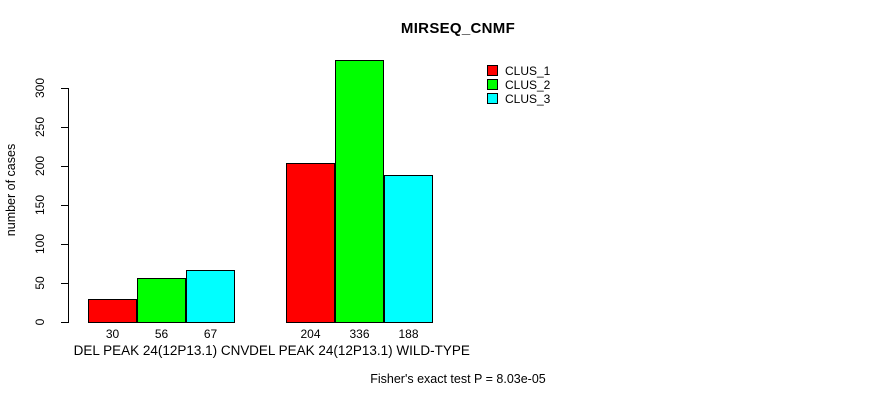 The height and width of the screenshot is (400, 890). Describe the element at coordinates (528, 99) in the screenshot. I see `legend-label-CLUS_3: CLUS_3` at that location.